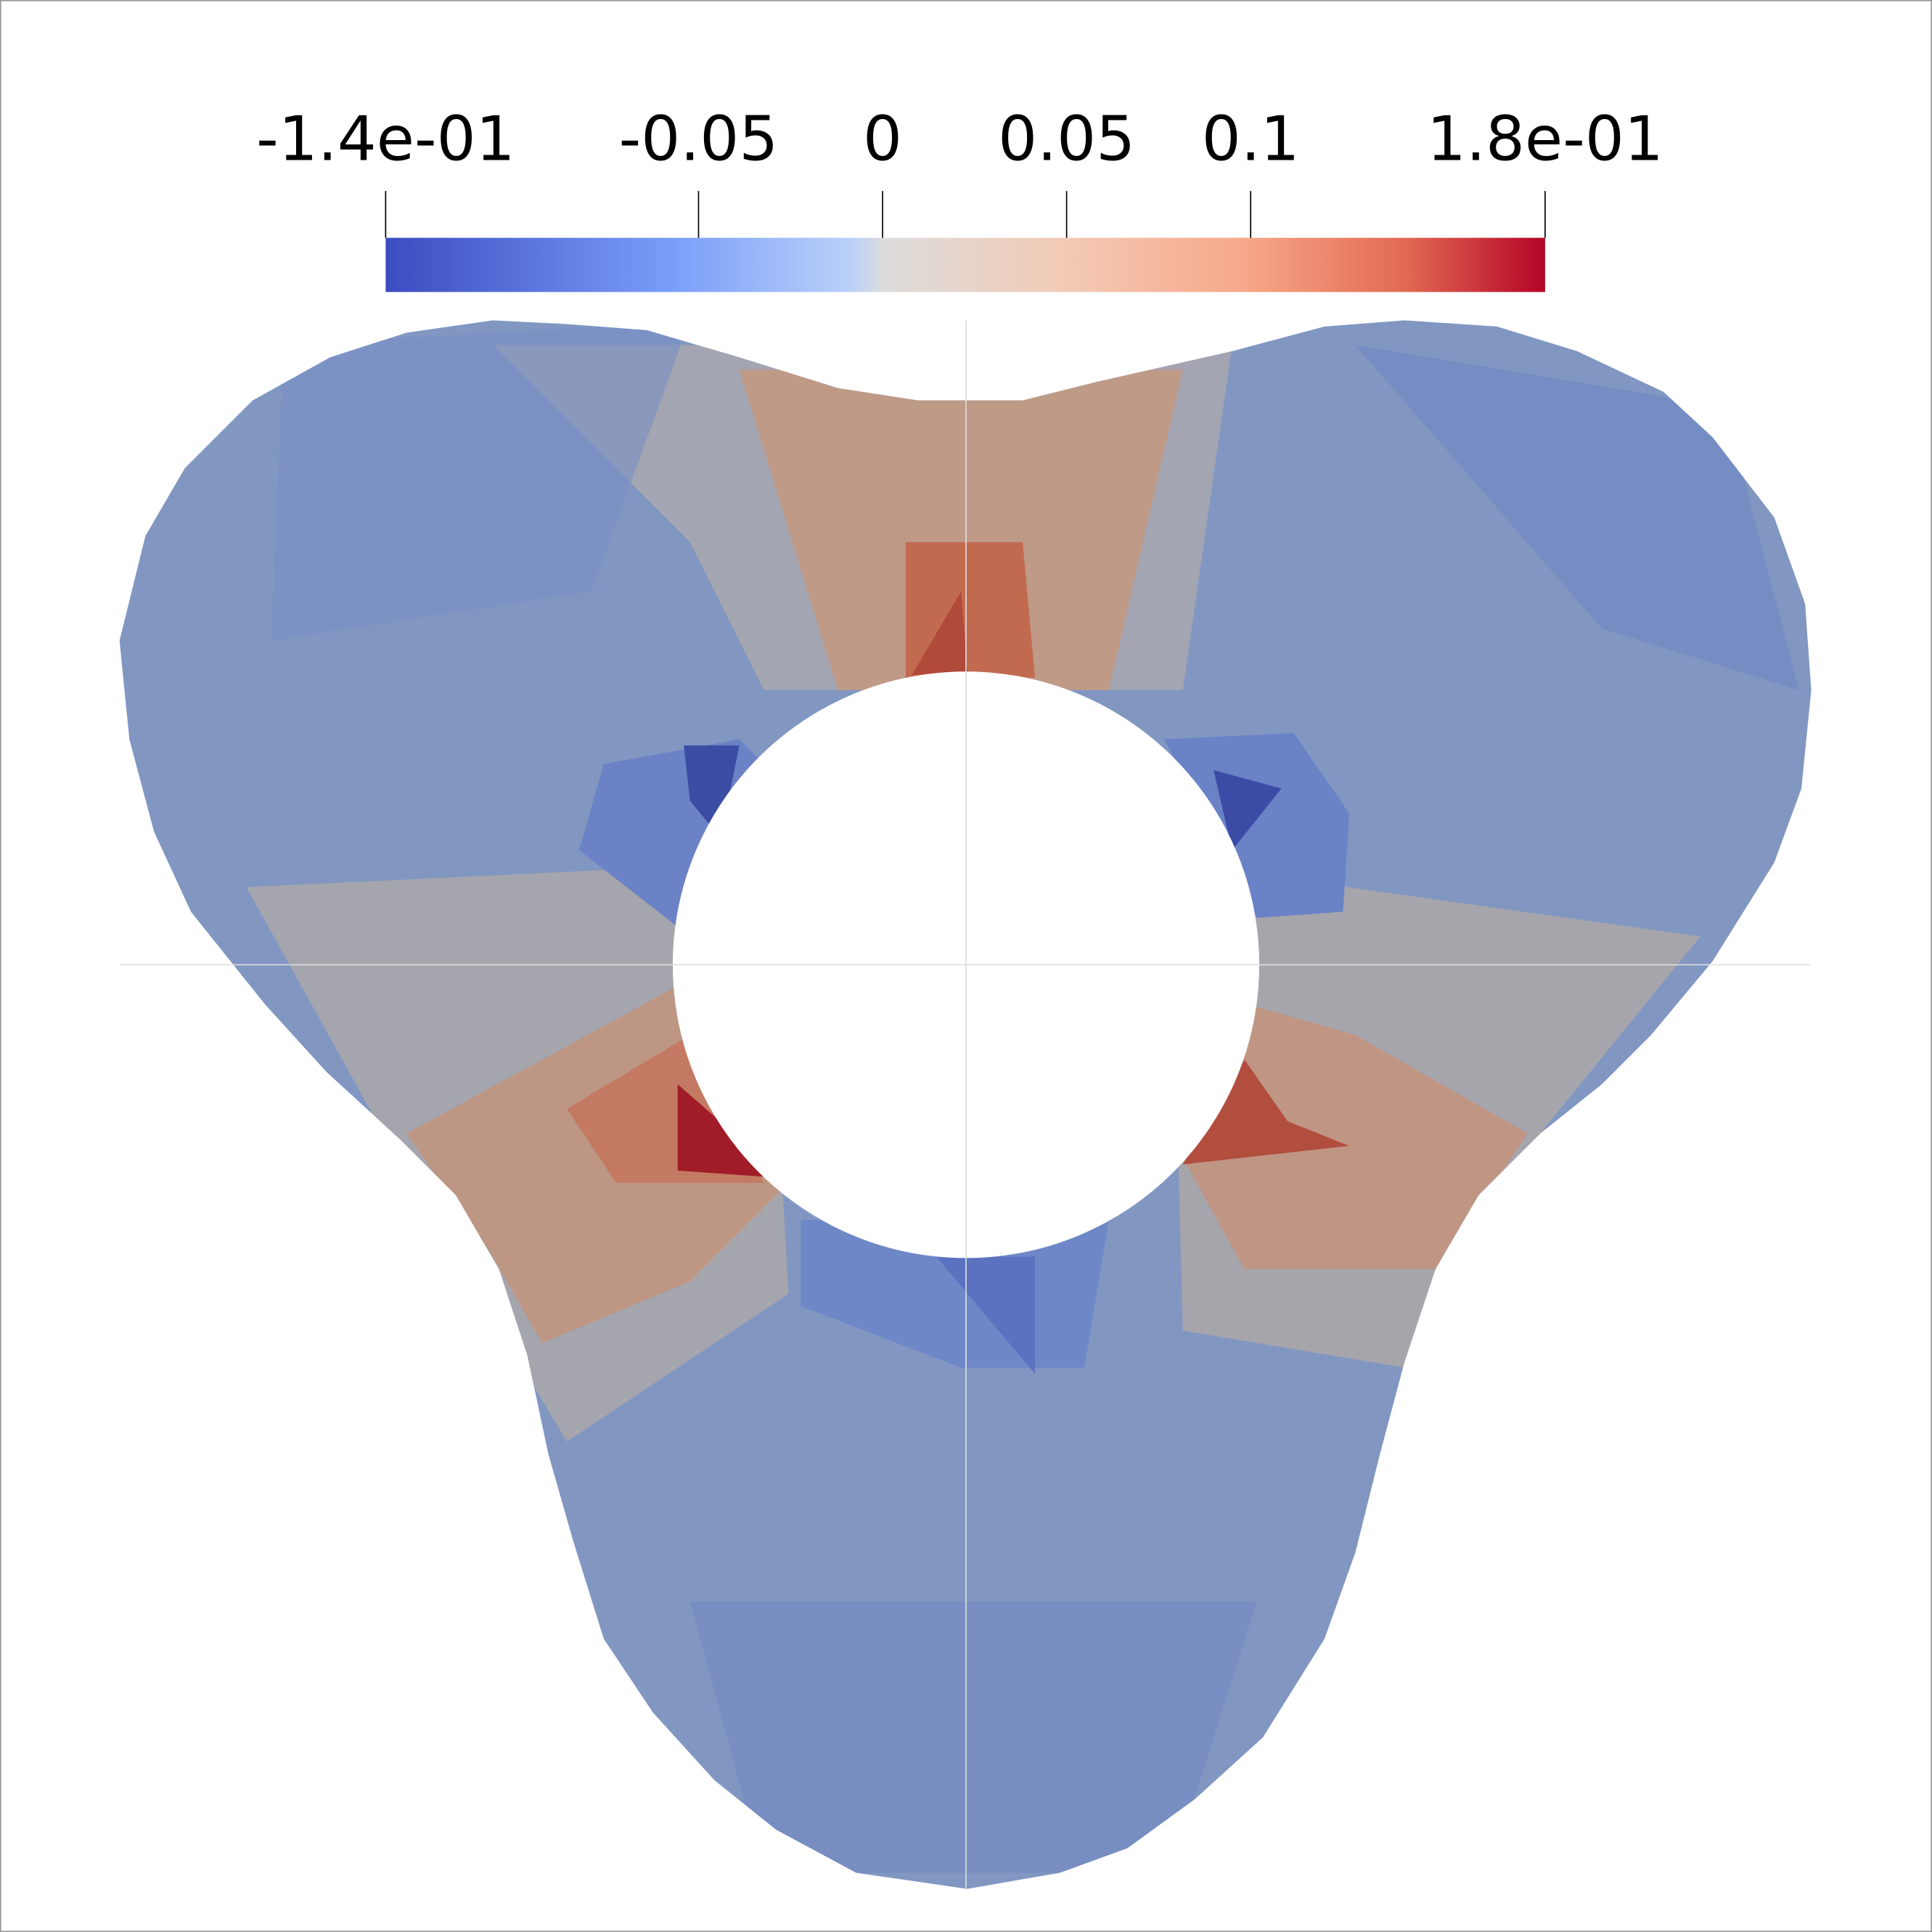 The height and width of the screenshot is (1932, 1932). Describe the element at coordinates (1545, 140) in the screenshot. I see `tick-label: 1.8e-01` at that location.